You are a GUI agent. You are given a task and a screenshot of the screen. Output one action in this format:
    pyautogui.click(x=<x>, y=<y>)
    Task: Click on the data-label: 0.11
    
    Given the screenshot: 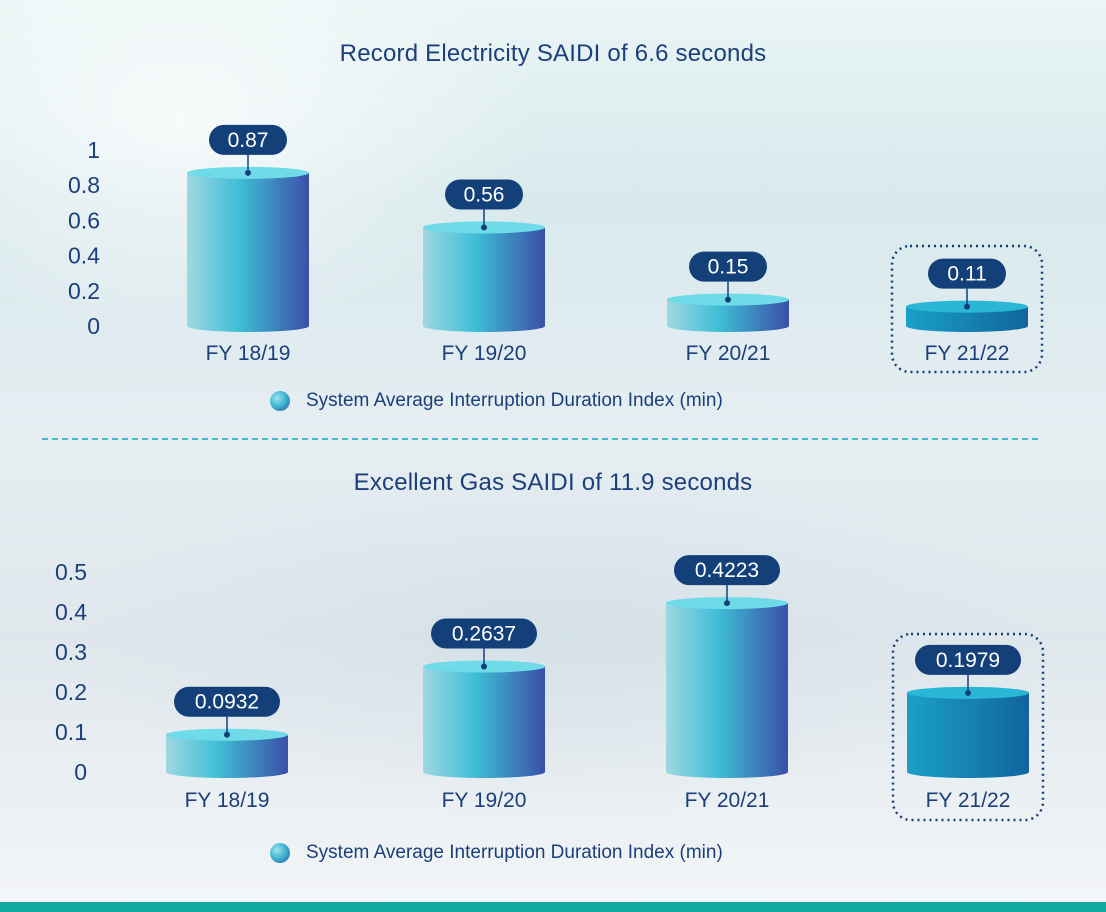 What is the action you would take?
    pyautogui.click(x=966, y=274)
    